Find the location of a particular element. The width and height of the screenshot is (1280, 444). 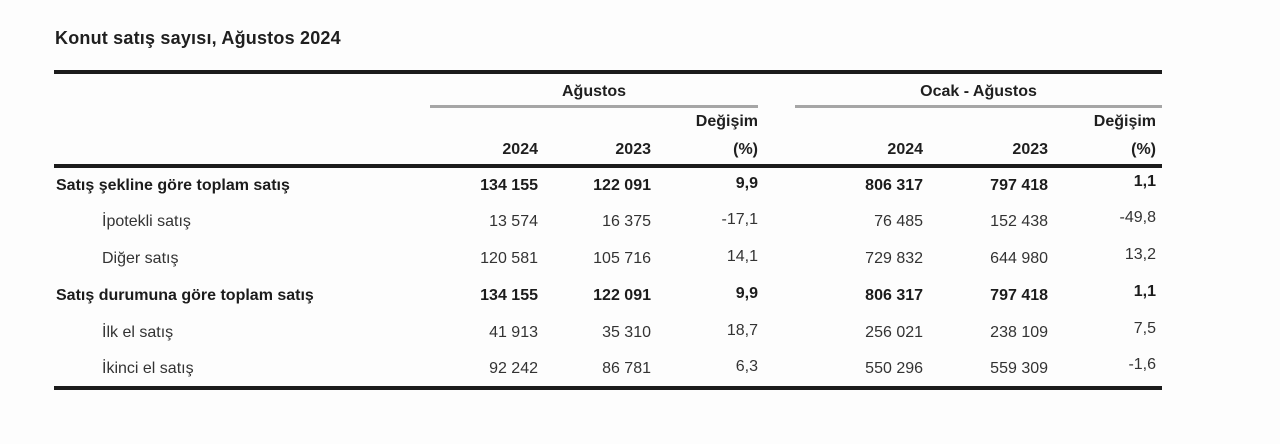

col-header-janaug-pct: (%) is located at coordinates (1144, 149).